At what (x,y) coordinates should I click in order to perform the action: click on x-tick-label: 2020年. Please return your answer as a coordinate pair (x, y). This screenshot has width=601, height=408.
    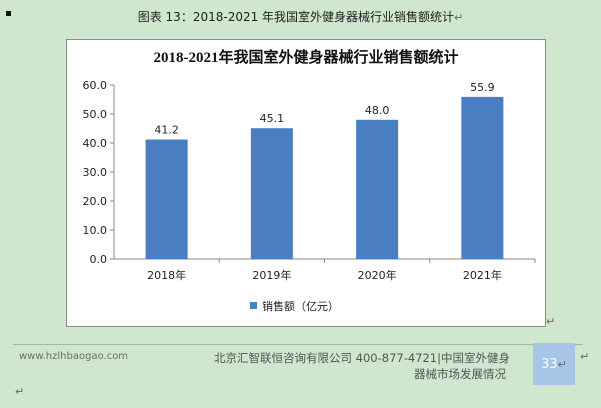
    Looking at the image, I should click on (377, 275).